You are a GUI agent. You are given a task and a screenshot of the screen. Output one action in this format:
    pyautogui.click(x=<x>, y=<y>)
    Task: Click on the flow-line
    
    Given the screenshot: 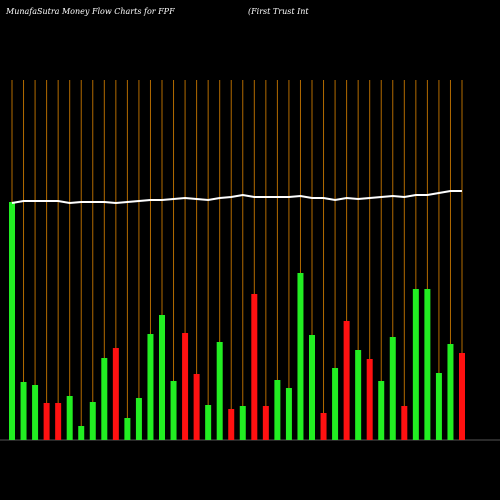 What is the action you would take?
    pyautogui.click(x=236, y=197)
    